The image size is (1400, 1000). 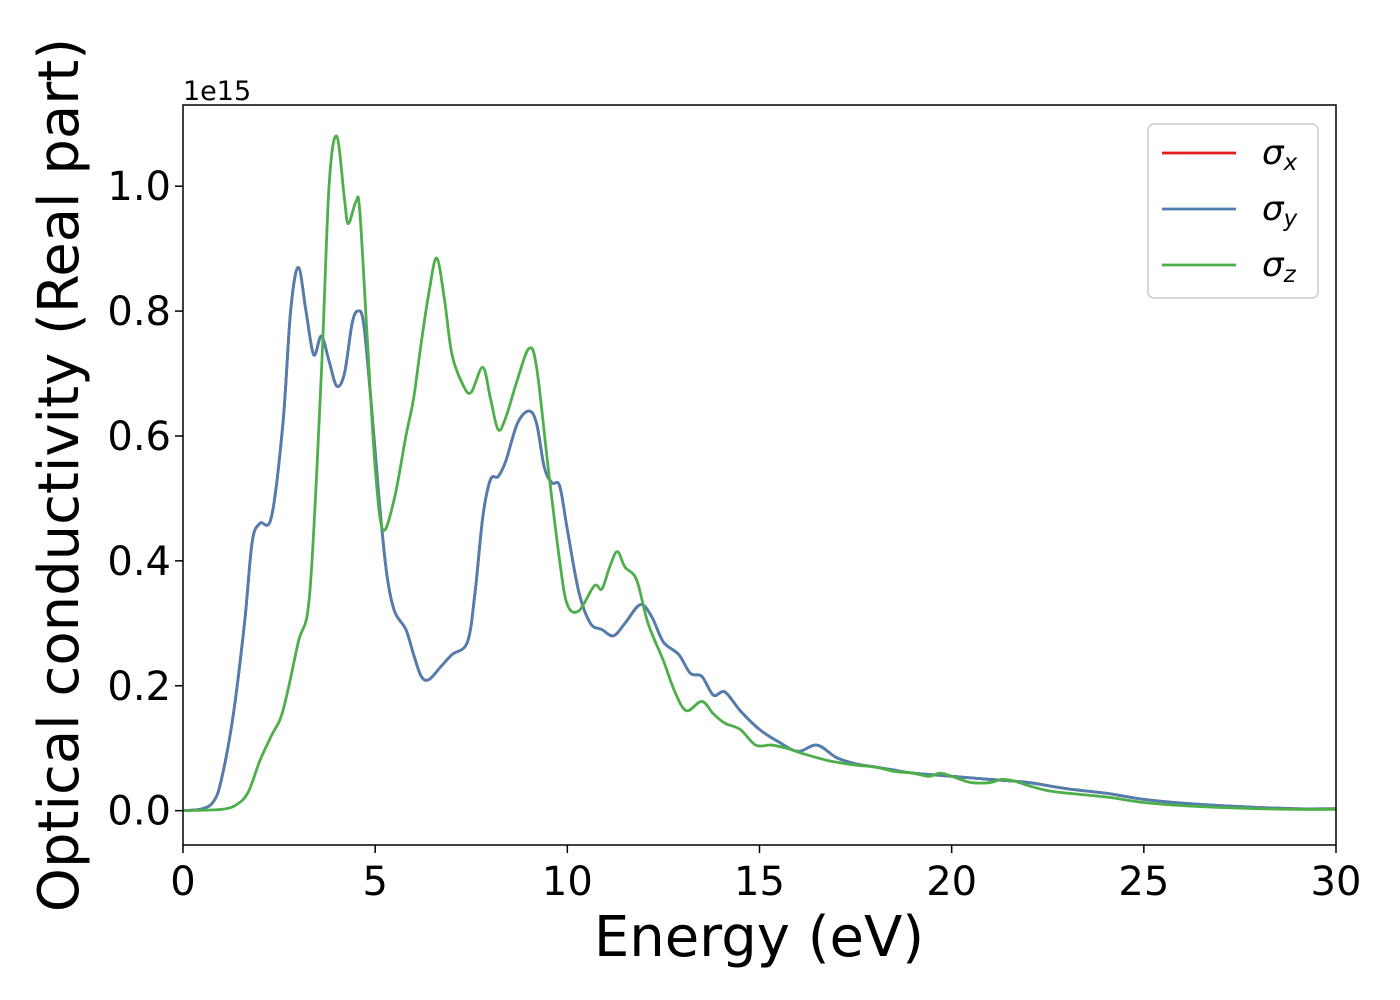 I want to click on legend-label-y: σy, so click(x=1280, y=210).